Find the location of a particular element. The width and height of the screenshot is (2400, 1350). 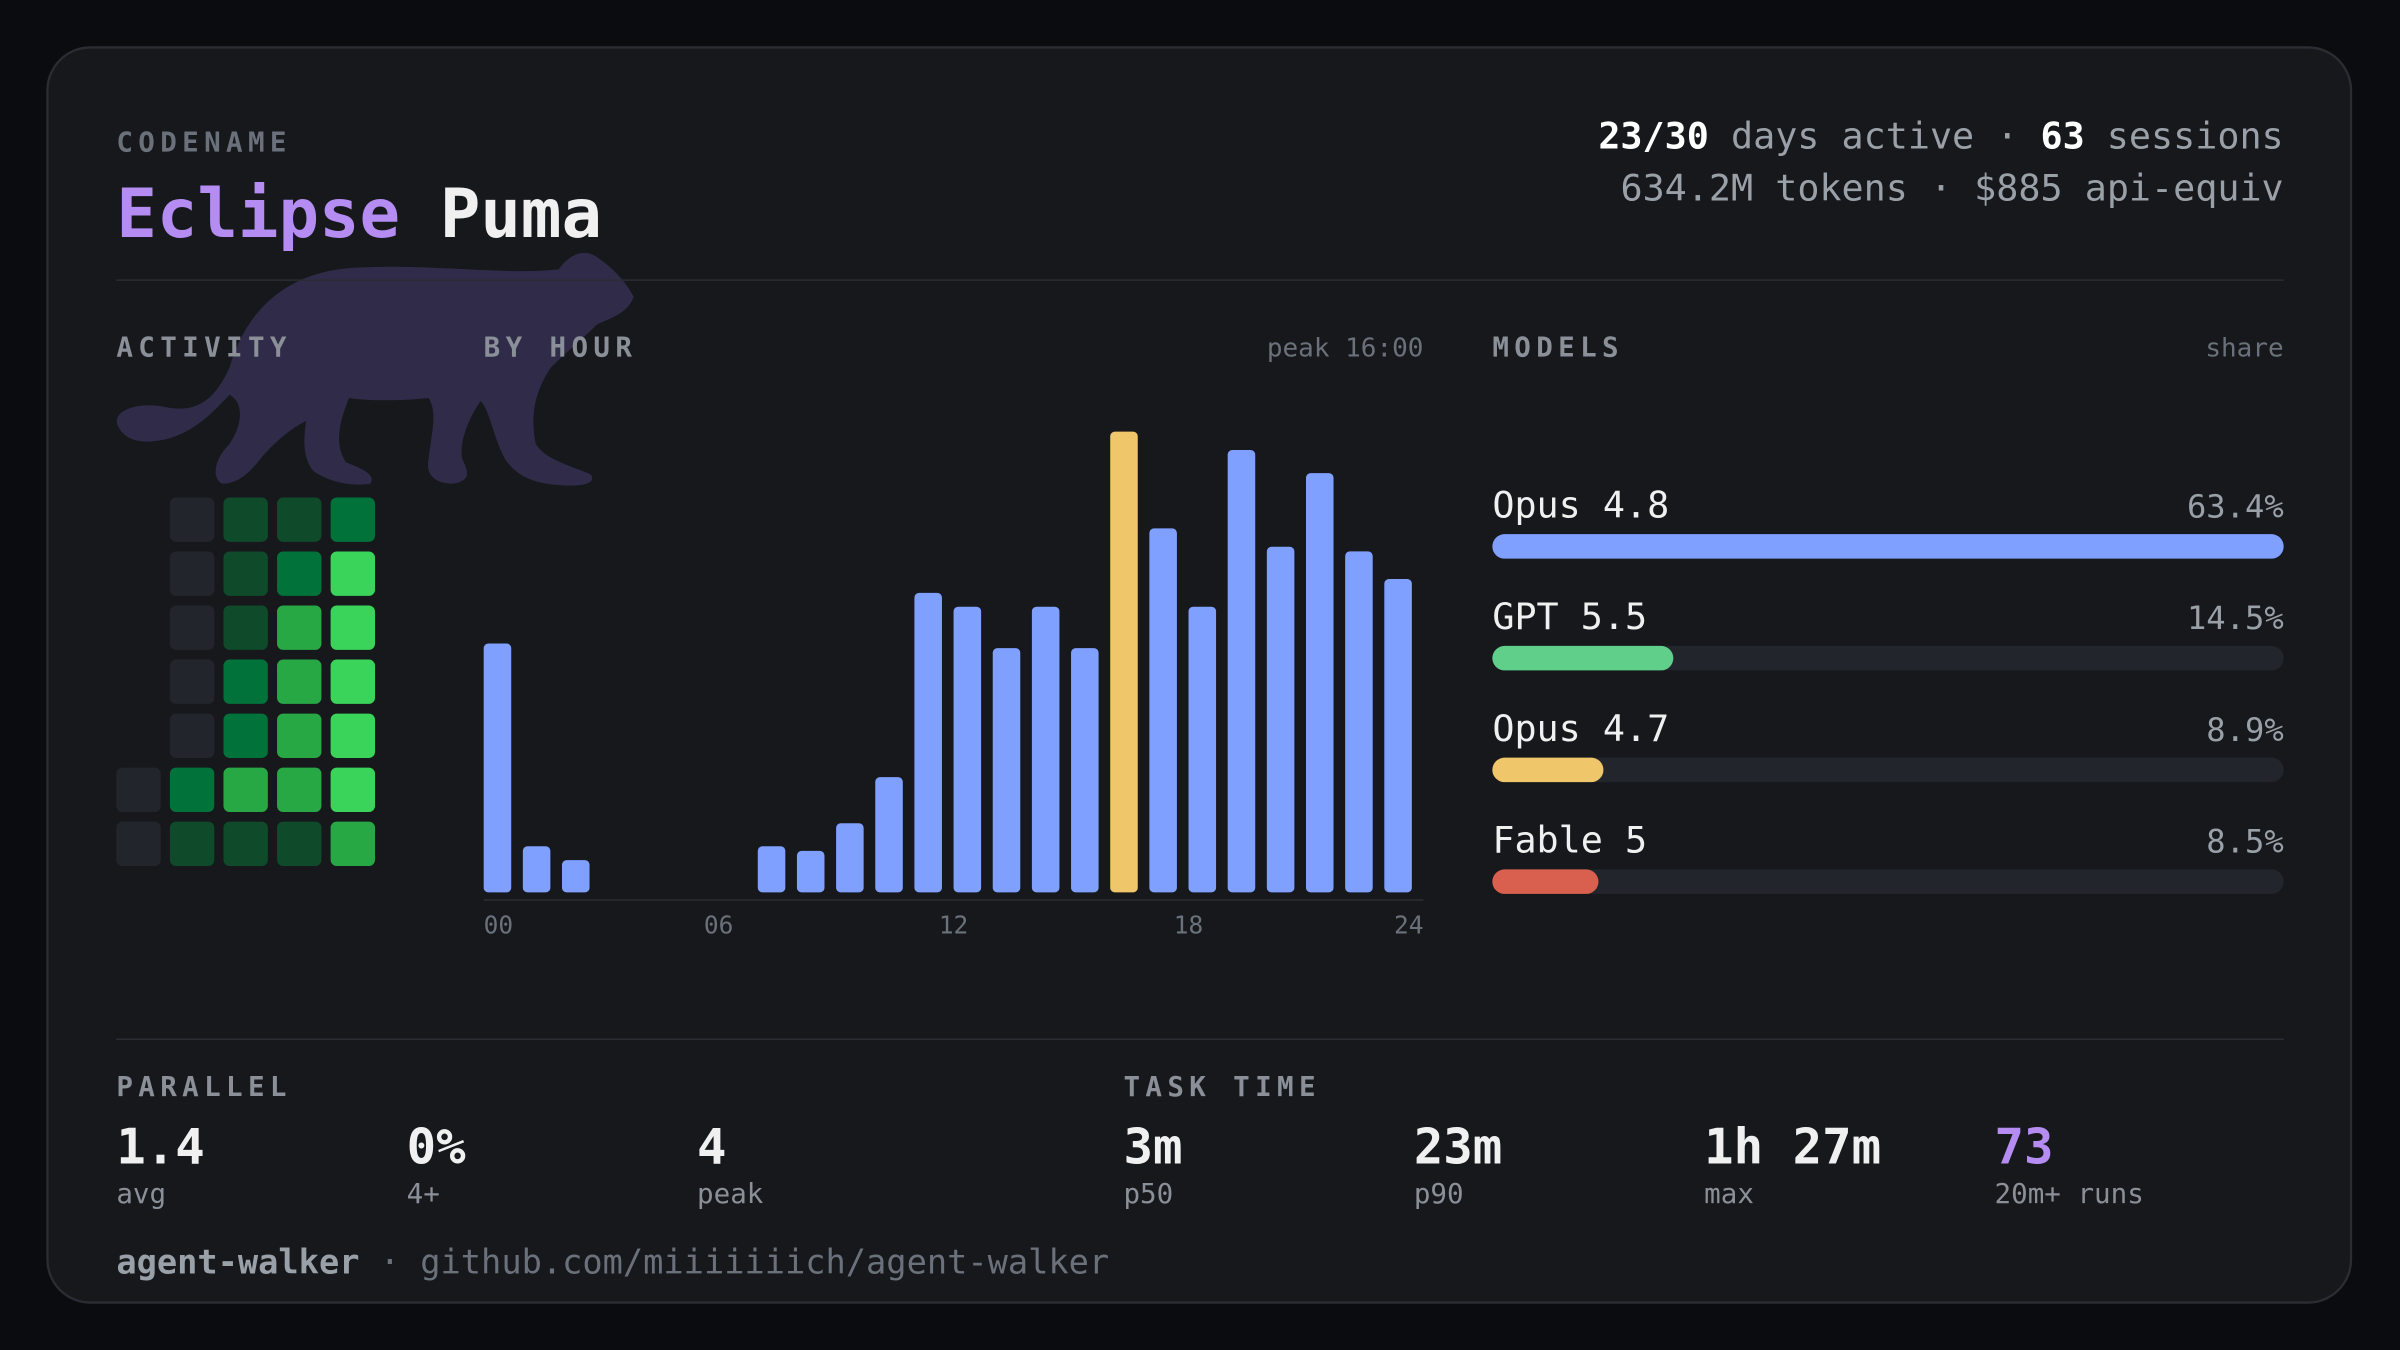

footer-sep: · is located at coordinates (389, 1261).